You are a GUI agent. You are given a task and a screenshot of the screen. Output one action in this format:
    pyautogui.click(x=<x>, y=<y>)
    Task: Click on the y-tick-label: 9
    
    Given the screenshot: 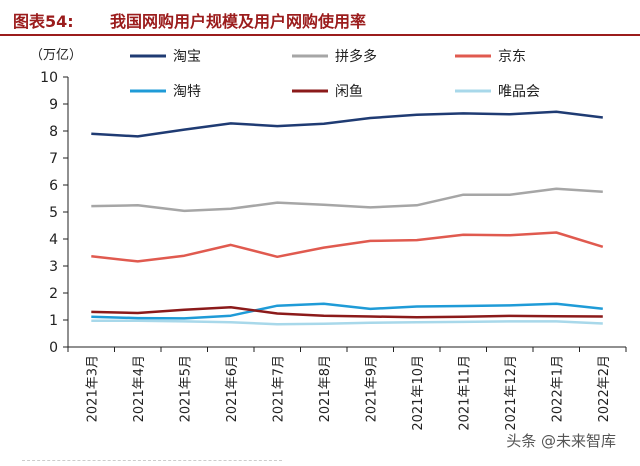 What is the action you would take?
    pyautogui.click(x=53, y=105)
    